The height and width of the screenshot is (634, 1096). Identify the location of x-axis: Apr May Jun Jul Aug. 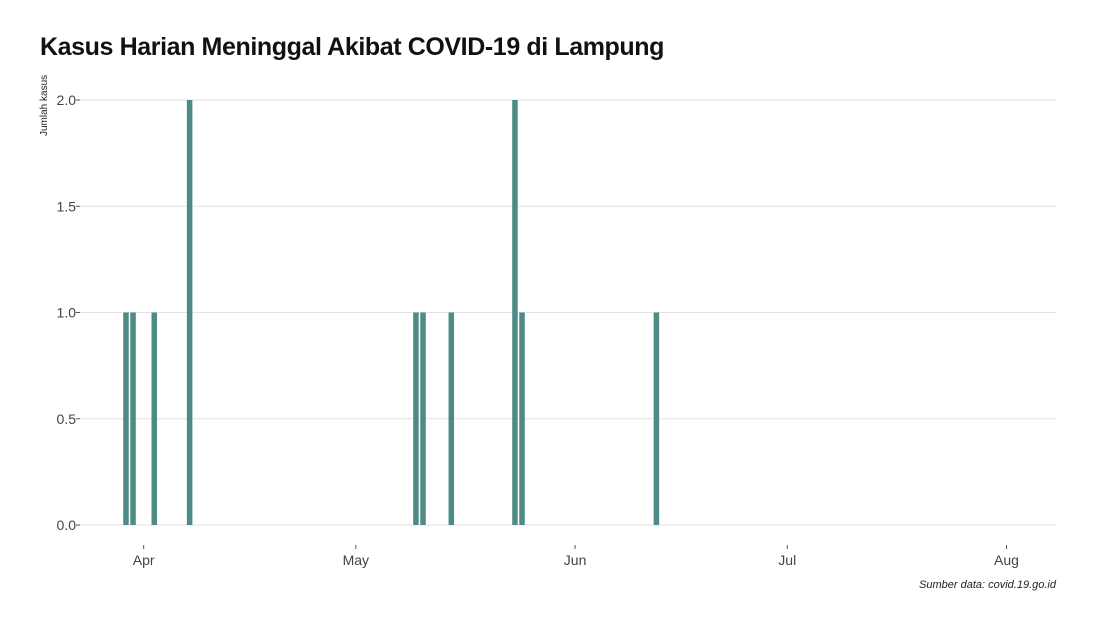
(576, 556).